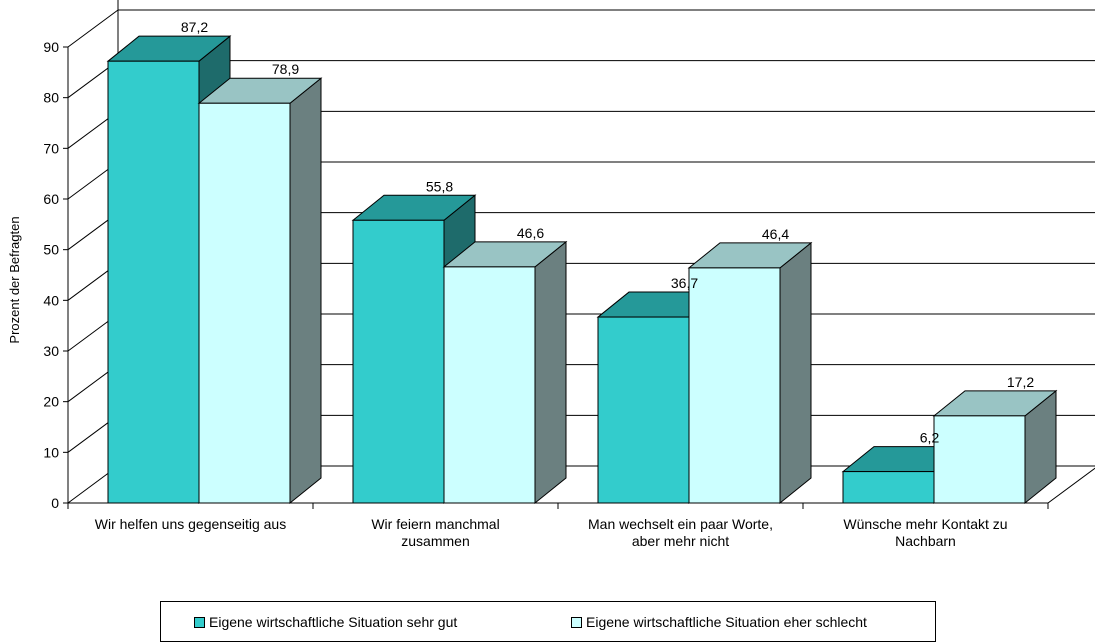 The image size is (1095, 644). What do you see at coordinates (285, 69) in the screenshot?
I see `data-label-0-1: 78,9` at bounding box center [285, 69].